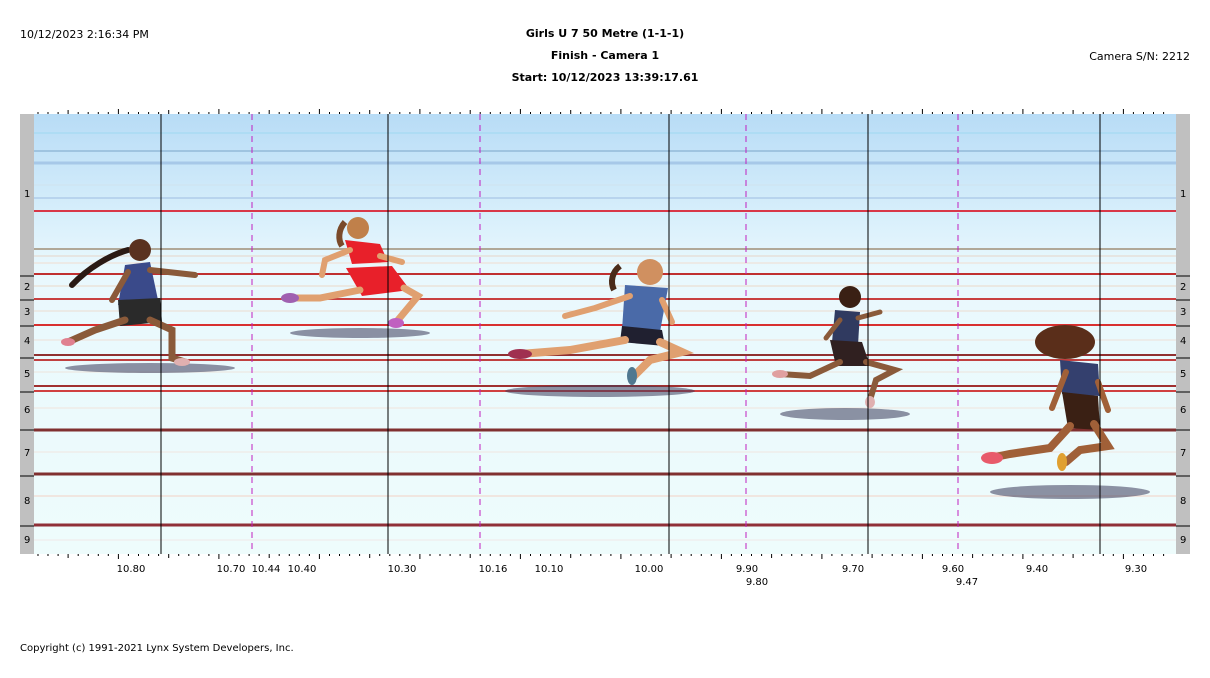  I want to click on lane-label-left: 9, so click(27, 540).